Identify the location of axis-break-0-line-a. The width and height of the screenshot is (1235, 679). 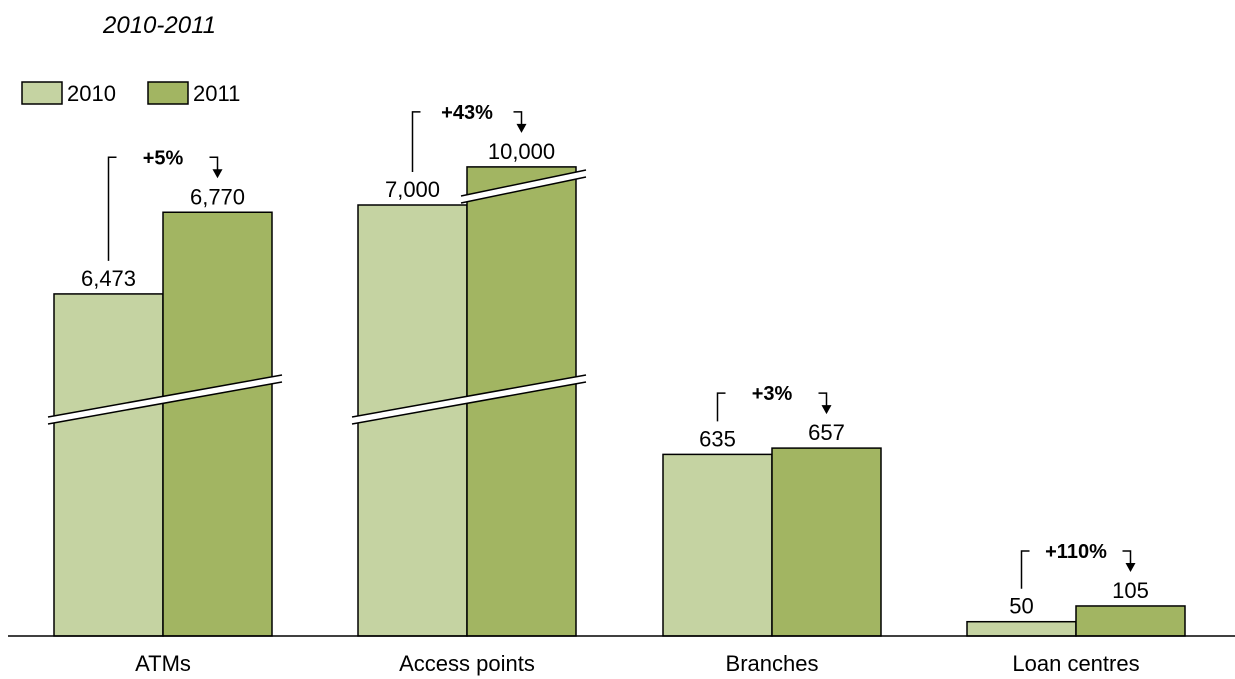
(165, 396).